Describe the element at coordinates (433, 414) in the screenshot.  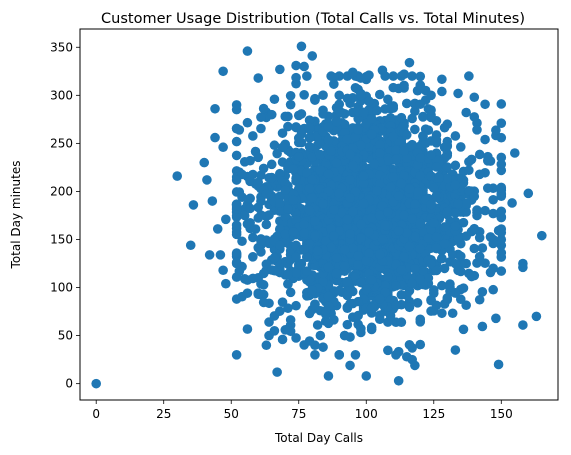
I see `x-tick-label: 125` at that location.